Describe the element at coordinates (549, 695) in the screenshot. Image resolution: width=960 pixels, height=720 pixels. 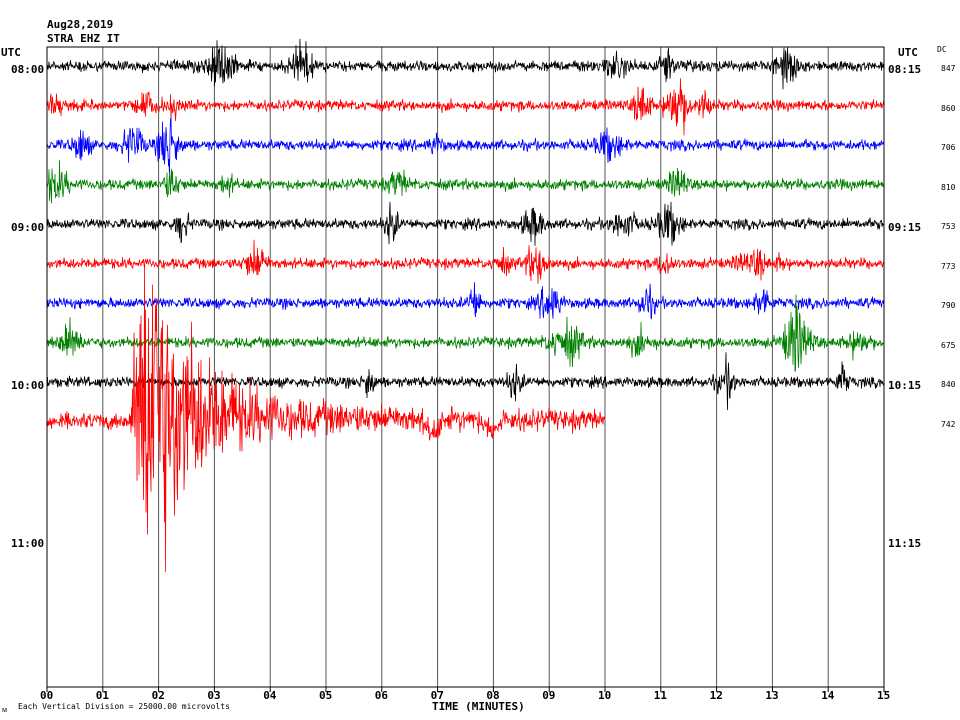
I see `x-tick-label: 09` at that location.